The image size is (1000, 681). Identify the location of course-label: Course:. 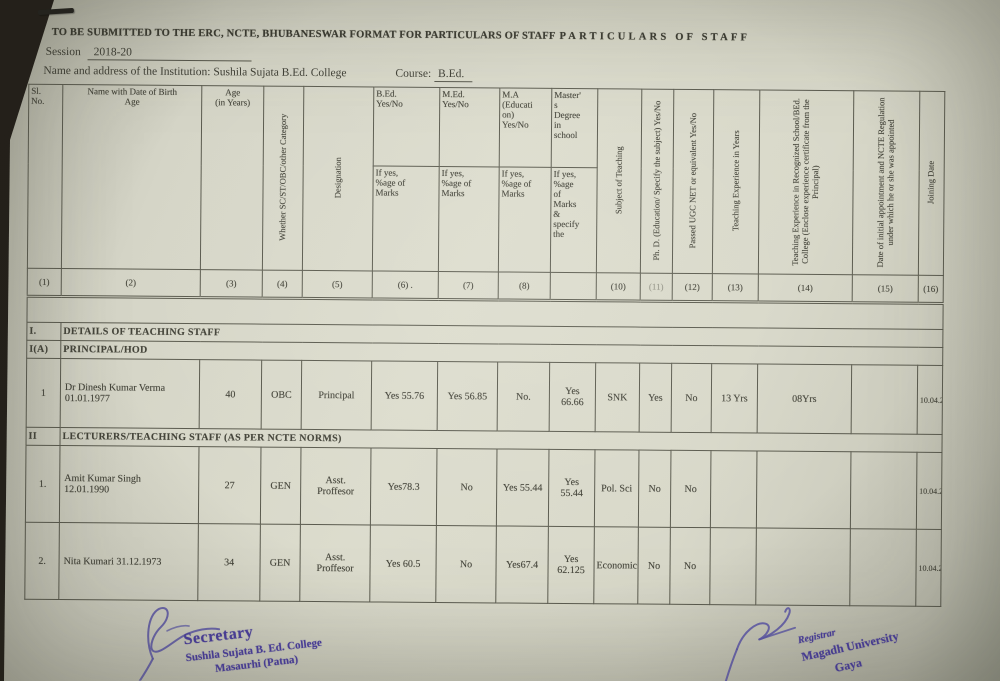
(413, 73).